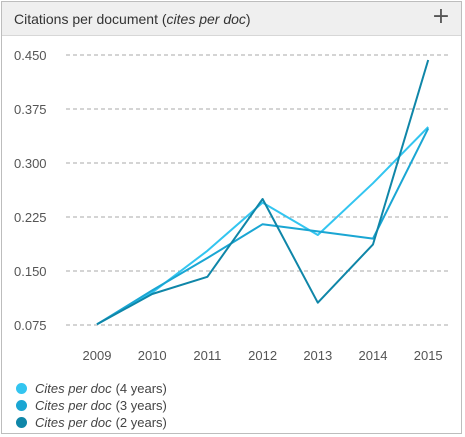 The width and height of the screenshot is (465, 437). What do you see at coordinates (152, 355) in the screenshot?
I see `x-tick-label: 2010` at bounding box center [152, 355].